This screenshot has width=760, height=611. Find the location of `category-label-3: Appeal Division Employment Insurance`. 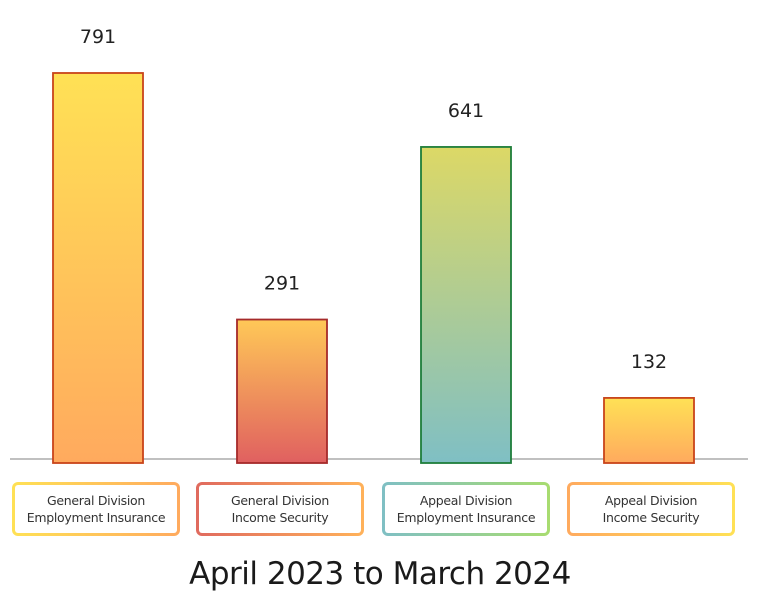

category-label-3: Appeal Division Employment Insurance is located at coordinates (466, 509).